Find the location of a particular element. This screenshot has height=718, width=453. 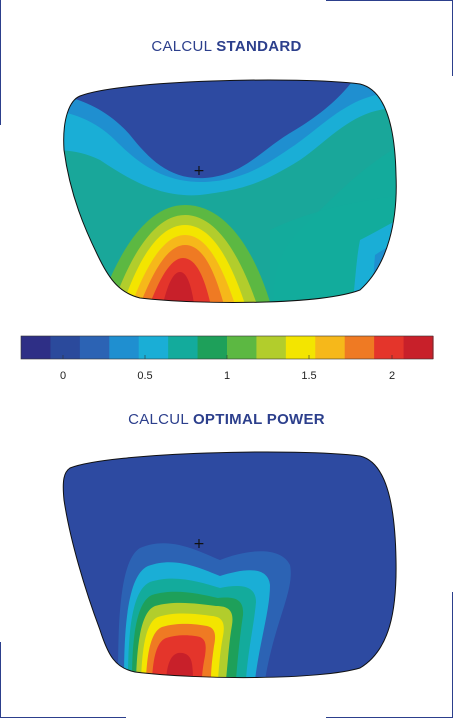

standard-navy-zone is located at coordinates (211, 129).